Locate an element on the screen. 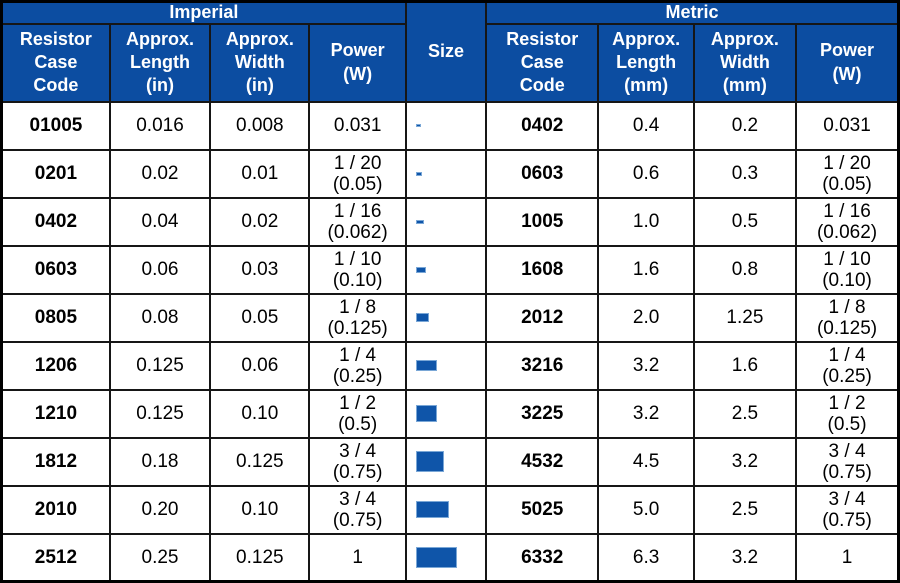  size-column-header: Size is located at coordinates (446, 51).